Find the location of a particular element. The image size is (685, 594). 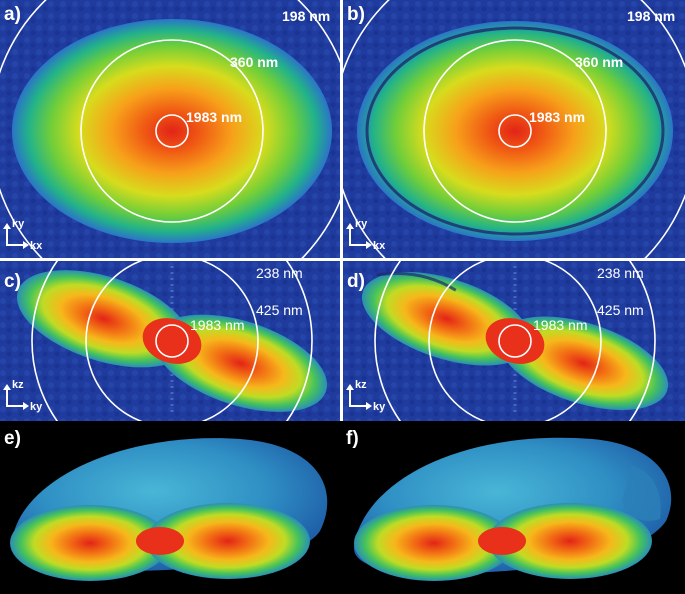

heatmap-d is located at coordinates (514, 341).